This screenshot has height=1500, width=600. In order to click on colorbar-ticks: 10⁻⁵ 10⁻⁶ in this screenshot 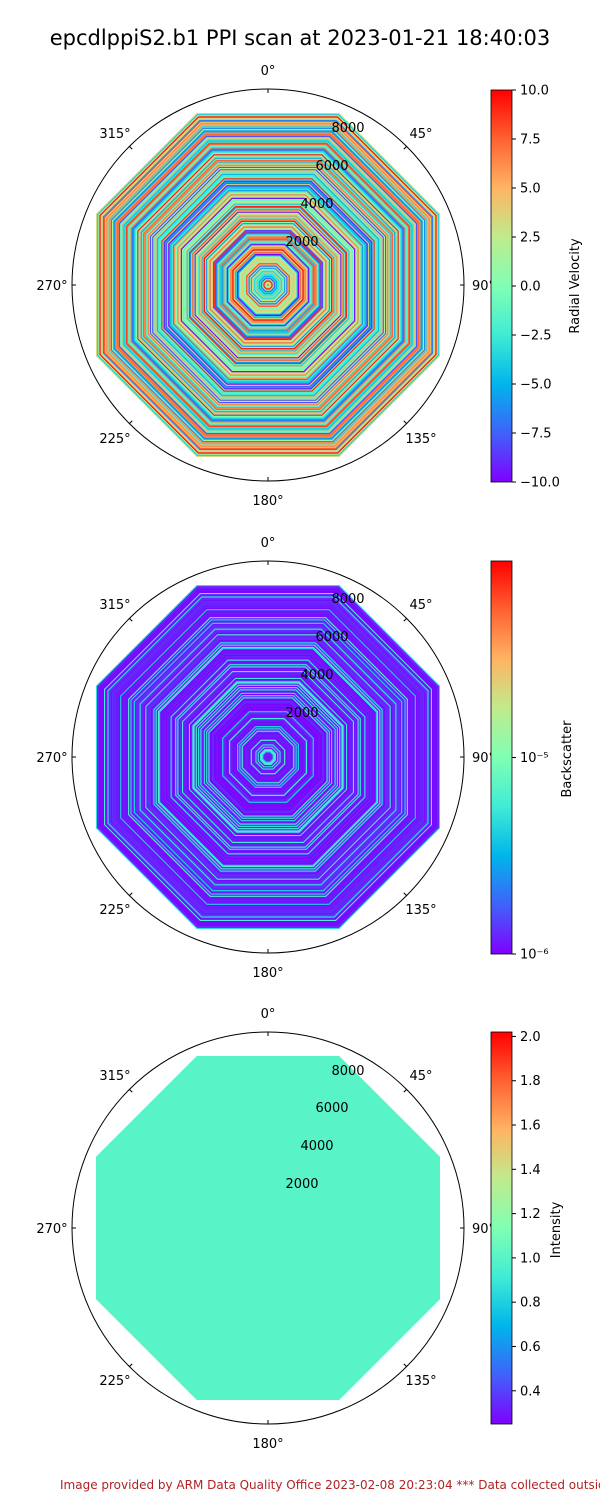, I will do `click(530, 857)`.